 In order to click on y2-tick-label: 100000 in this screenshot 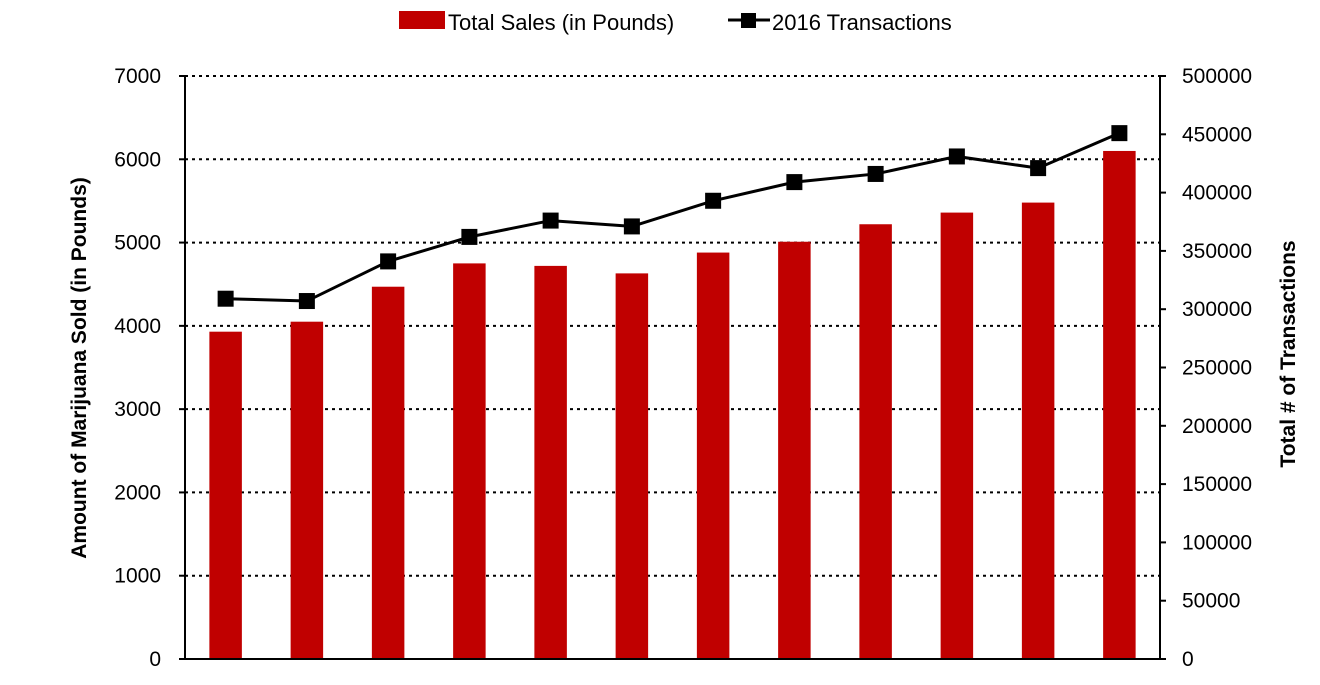, I will do `click(1217, 542)`.